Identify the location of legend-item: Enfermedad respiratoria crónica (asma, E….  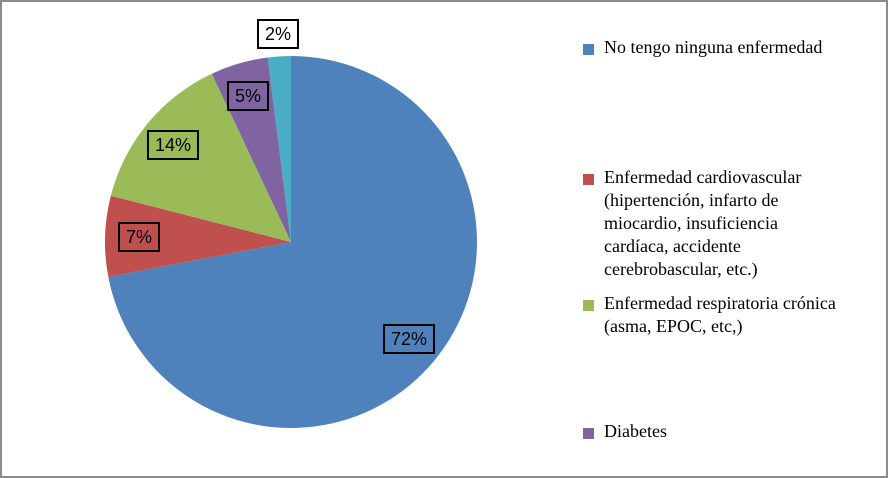
(729, 315).